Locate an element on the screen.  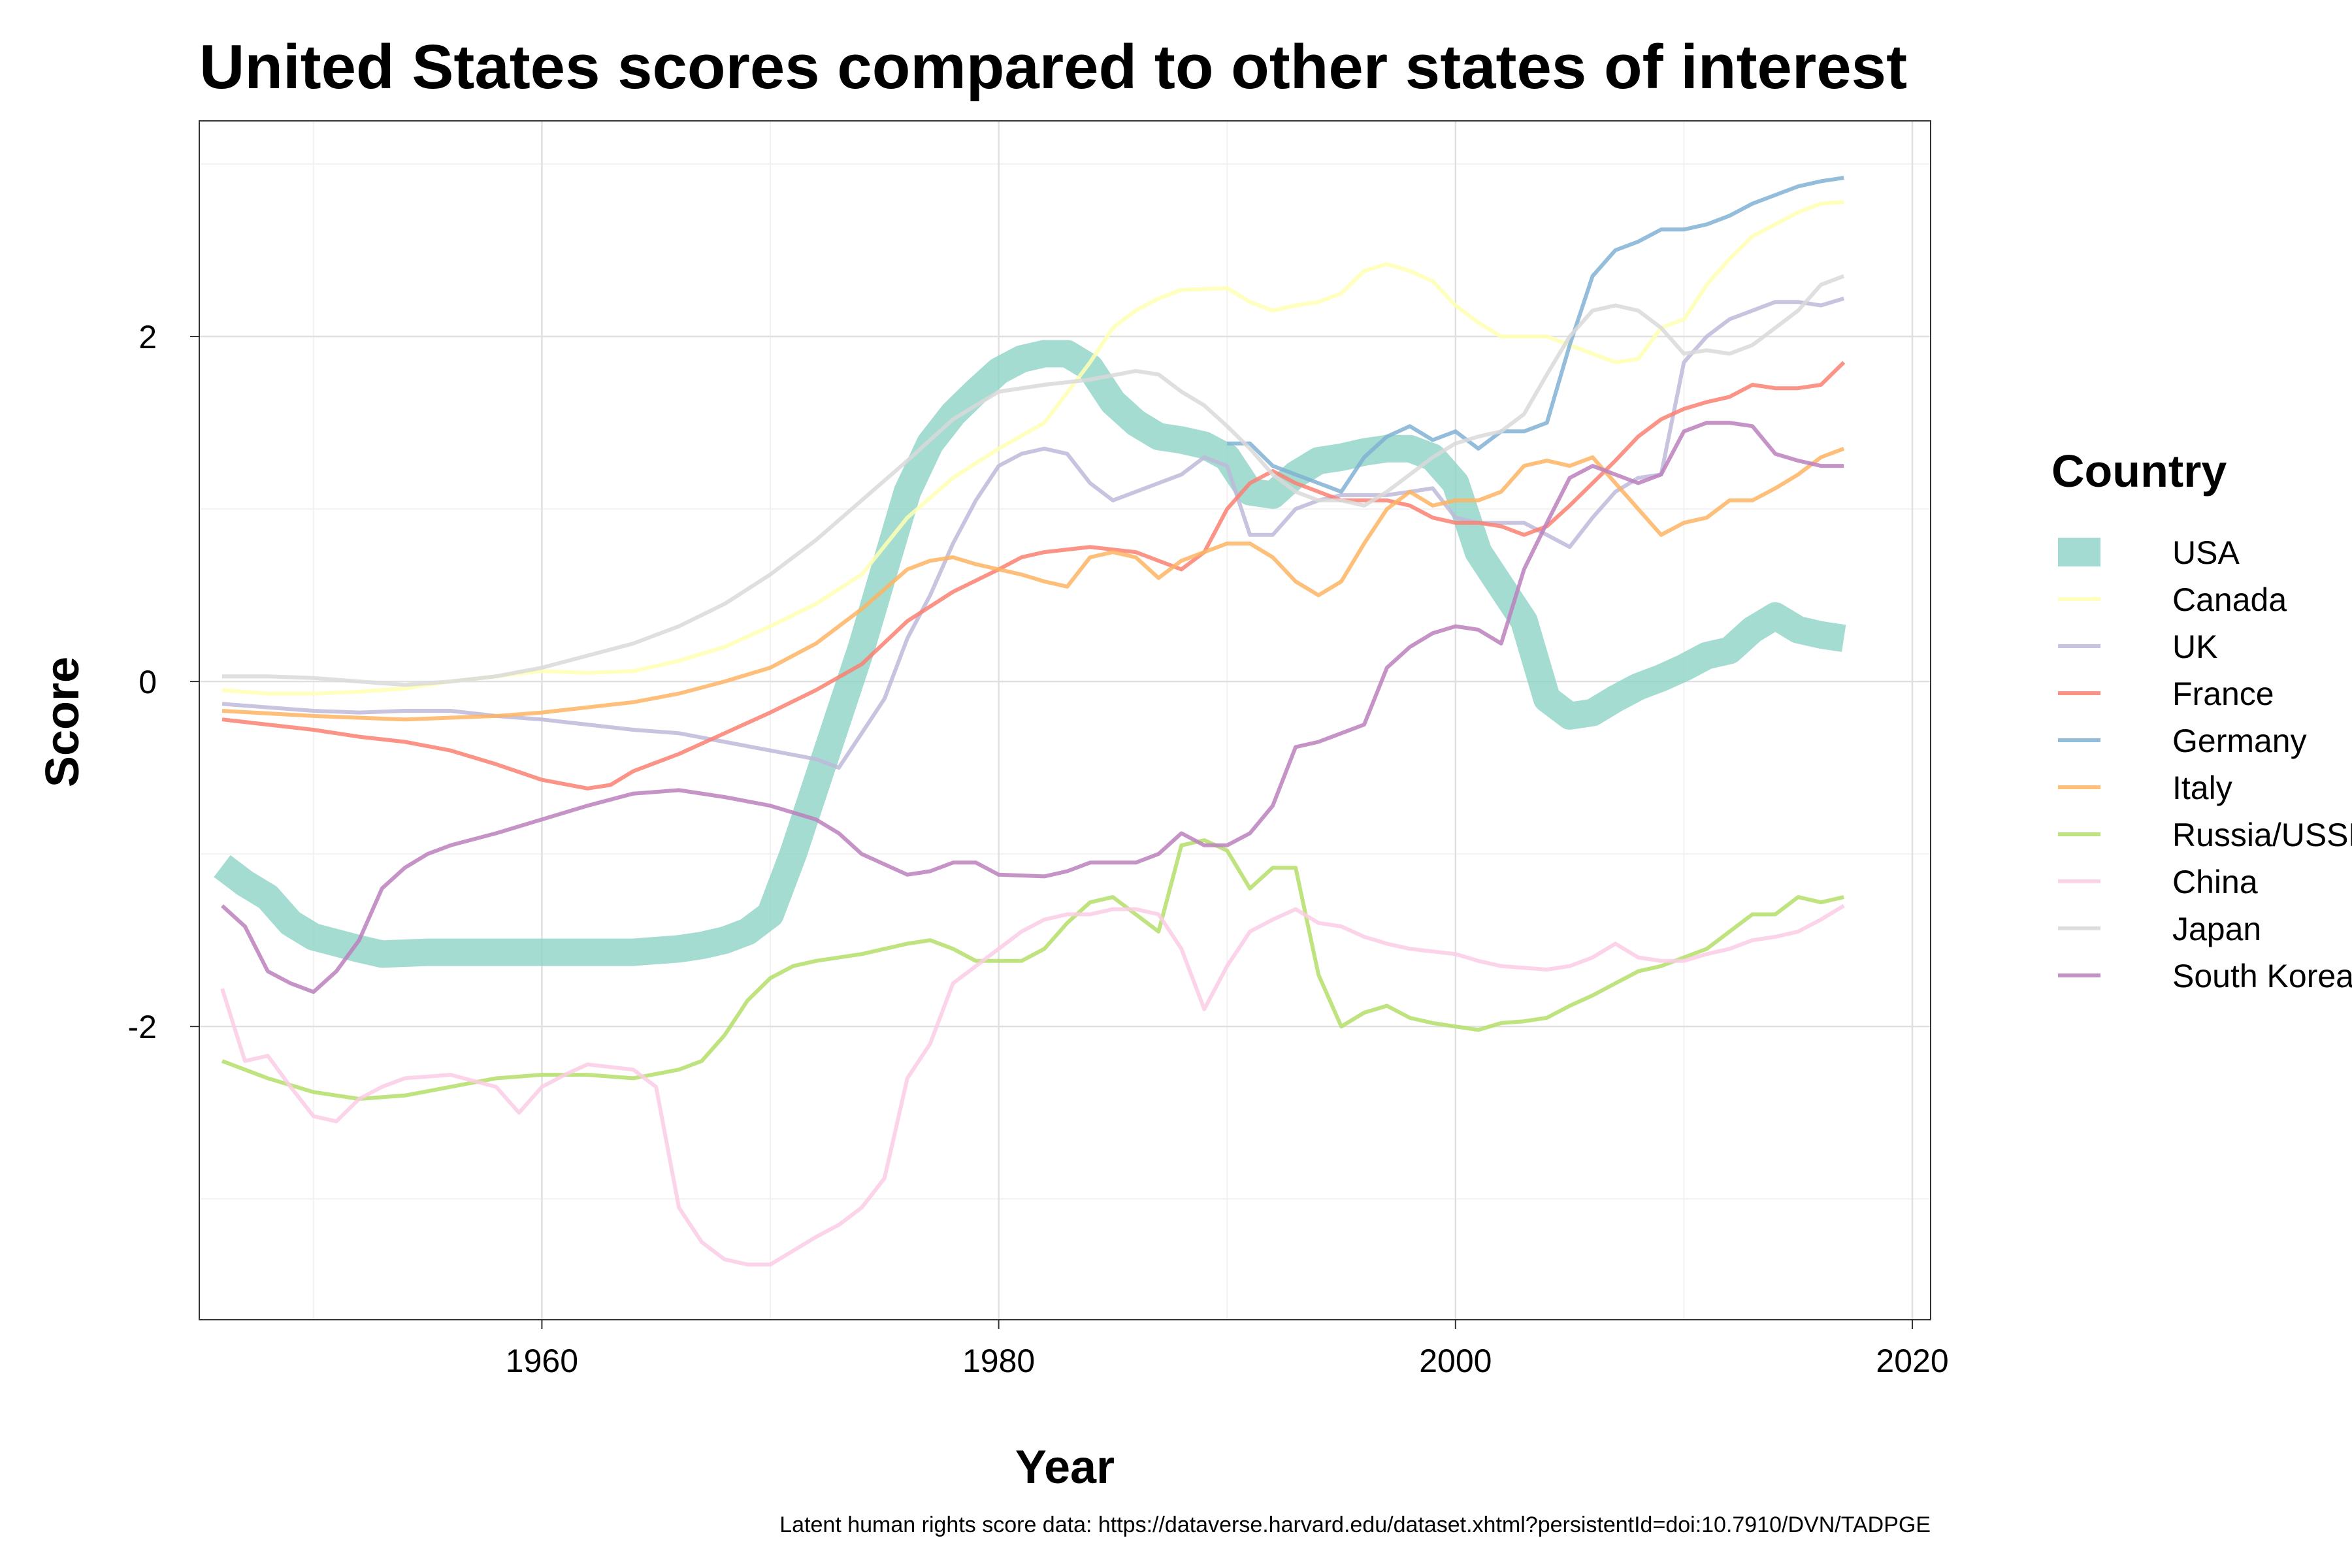
y-tick-label: 0 is located at coordinates (148, 682).